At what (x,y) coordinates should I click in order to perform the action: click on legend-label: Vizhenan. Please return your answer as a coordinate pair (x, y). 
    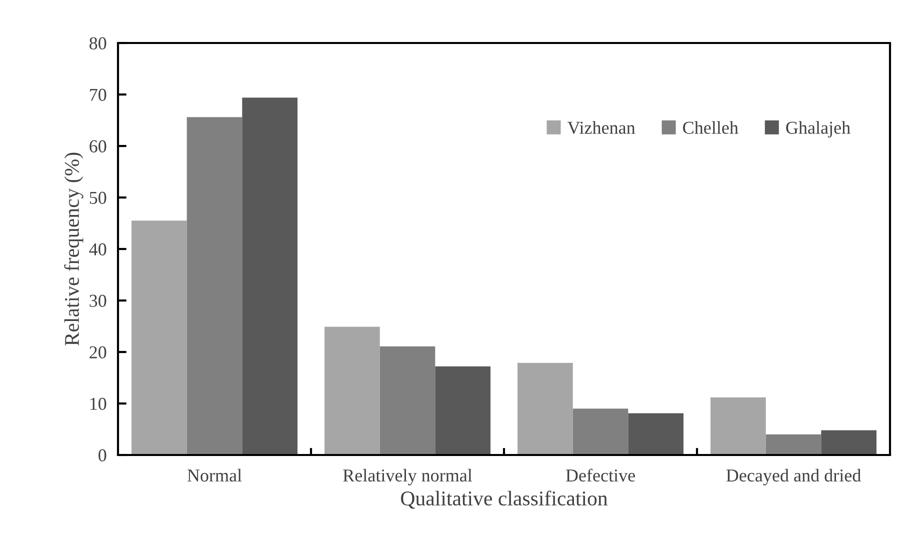
    Looking at the image, I should click on (601, 127).